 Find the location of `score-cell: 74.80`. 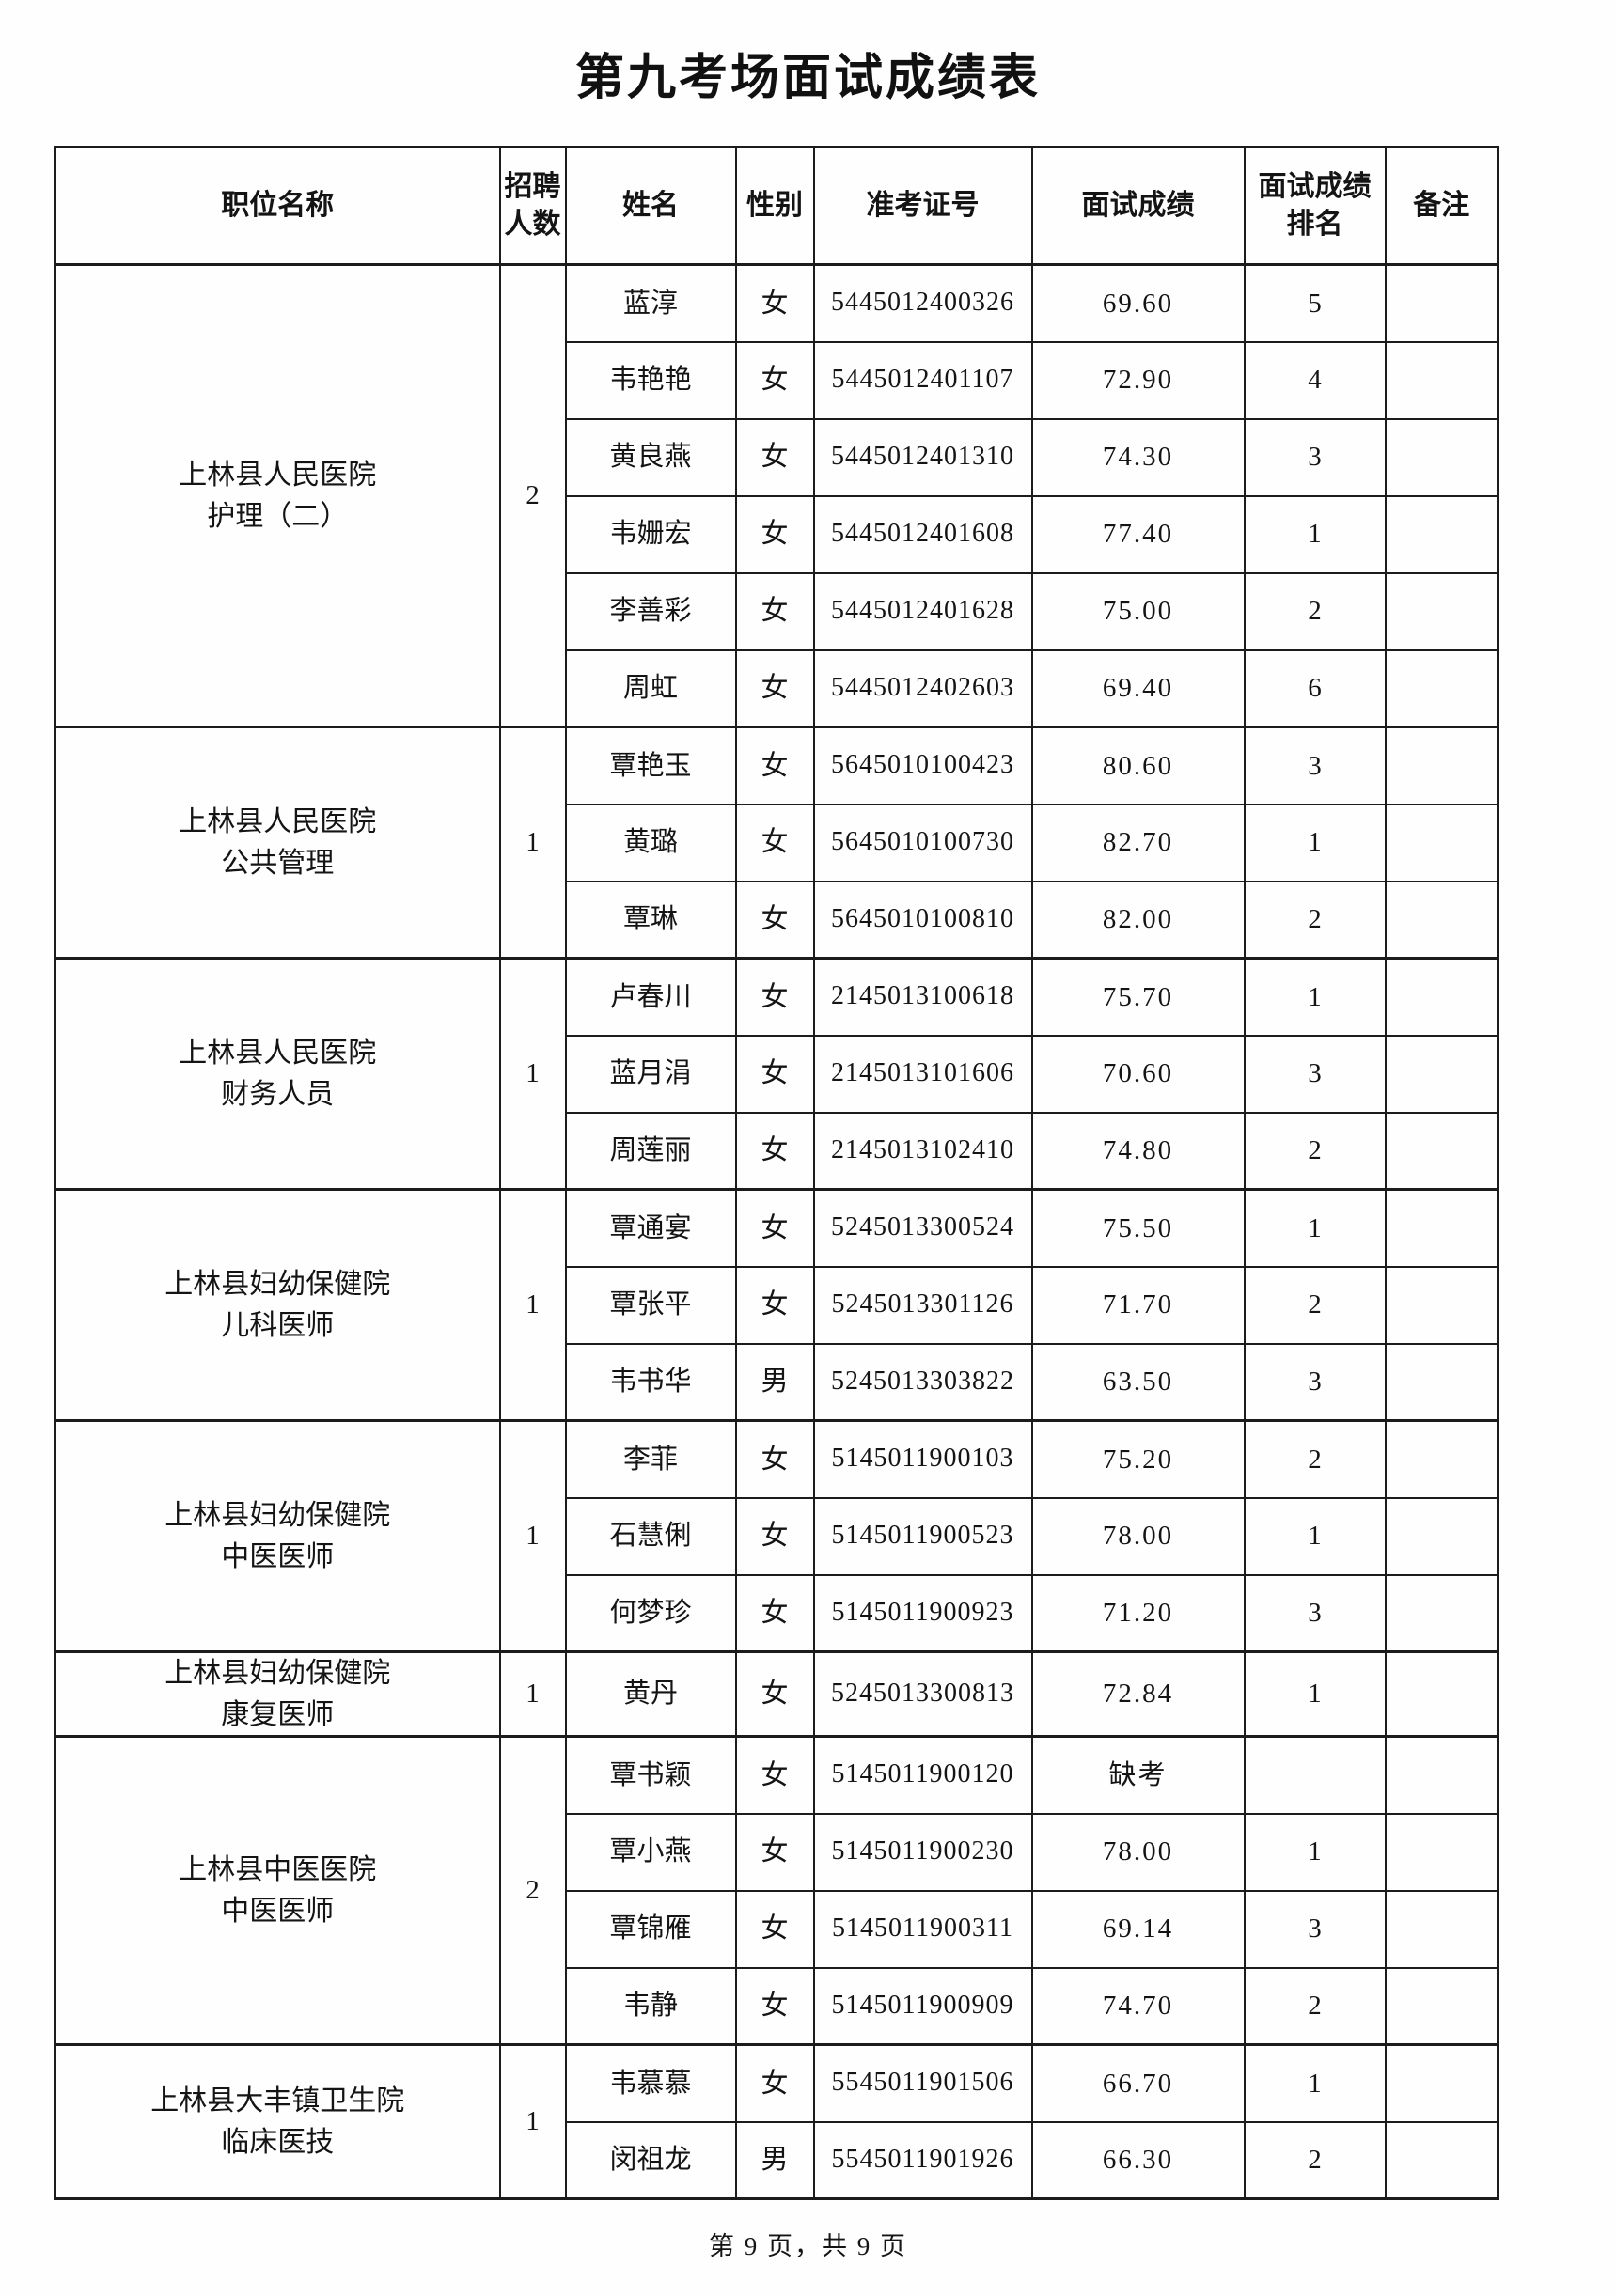

score-cell: 74.80 is located at coordinates (1138, 1151).